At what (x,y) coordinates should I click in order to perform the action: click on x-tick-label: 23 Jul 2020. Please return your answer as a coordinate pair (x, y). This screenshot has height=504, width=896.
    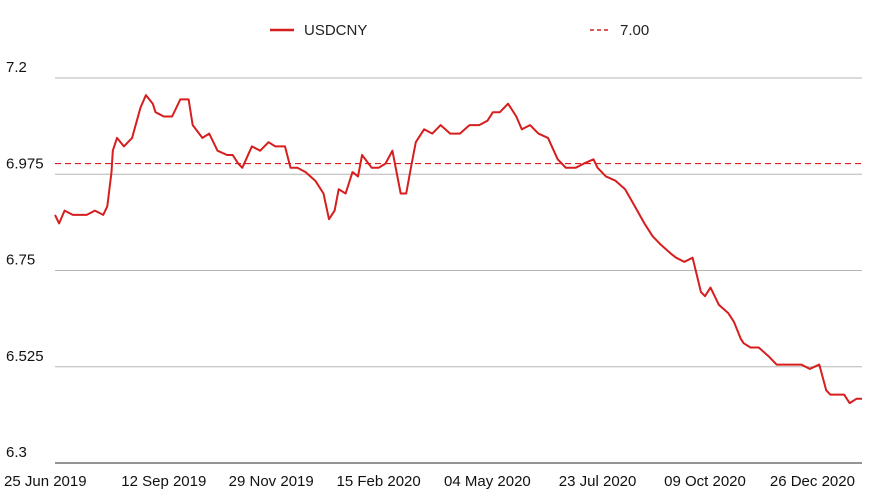
    Looking at the image, I should click on (598, 481).